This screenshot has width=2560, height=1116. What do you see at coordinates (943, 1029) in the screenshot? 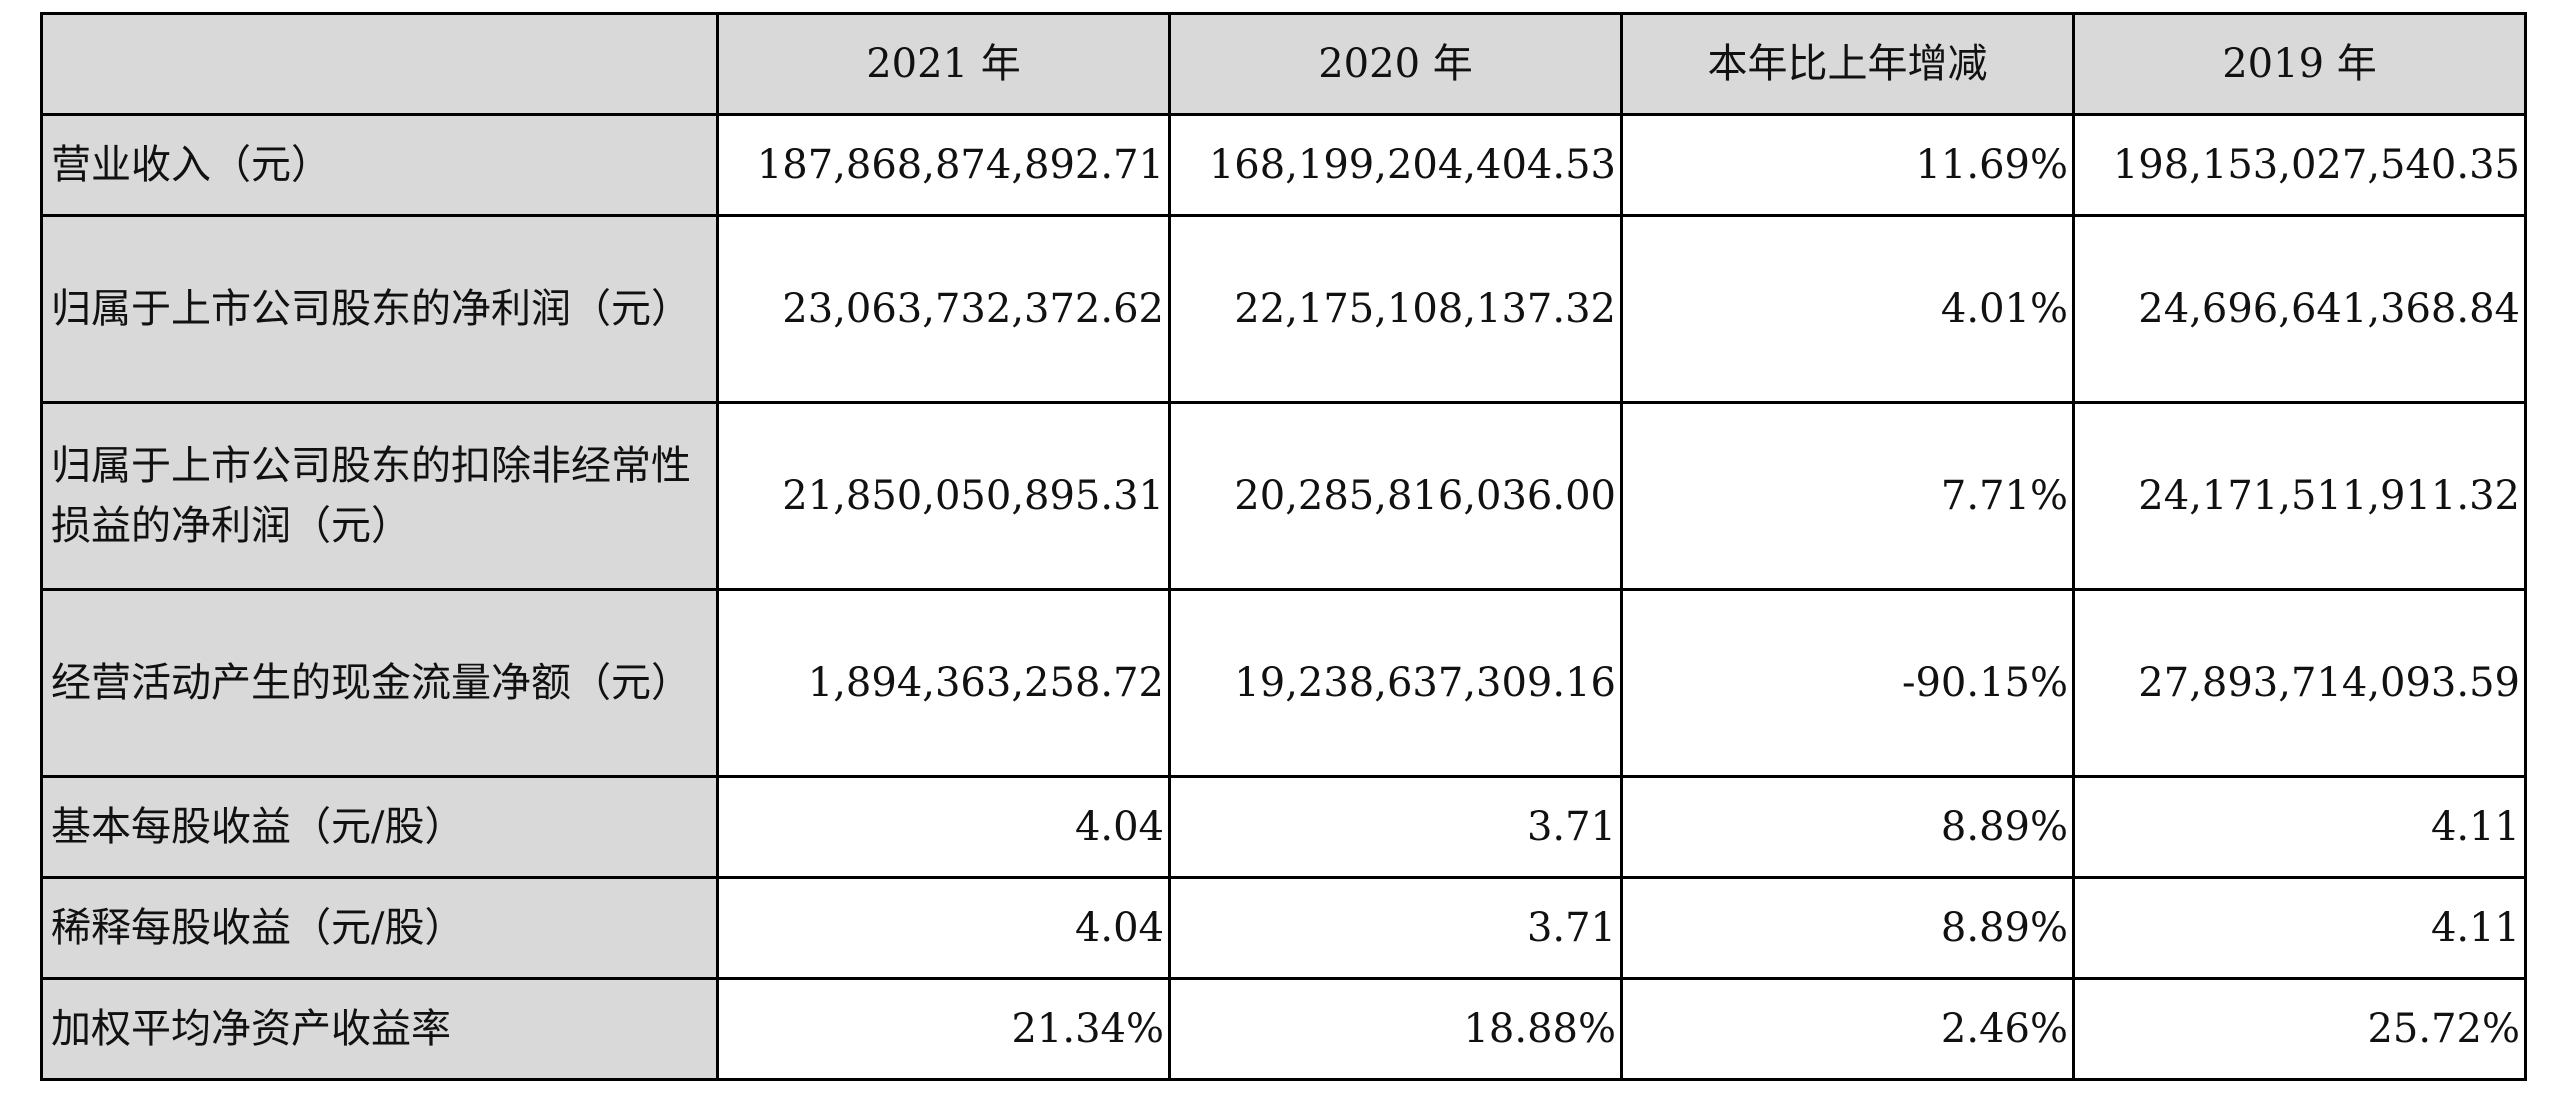
I see `cell-2021: 21.34%` at bounding box center [943, 1029].